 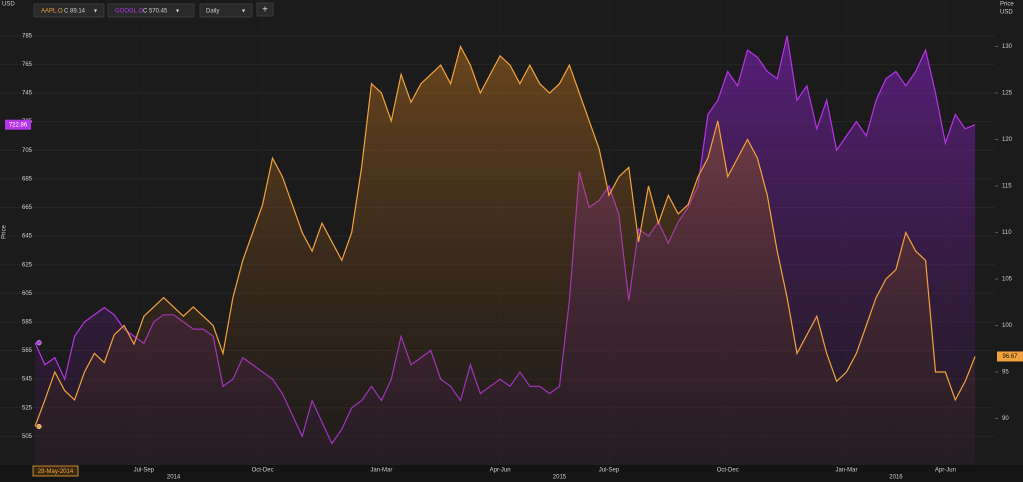 I want to click on y2-tick-label: 125, so click(x=1007, y=94).